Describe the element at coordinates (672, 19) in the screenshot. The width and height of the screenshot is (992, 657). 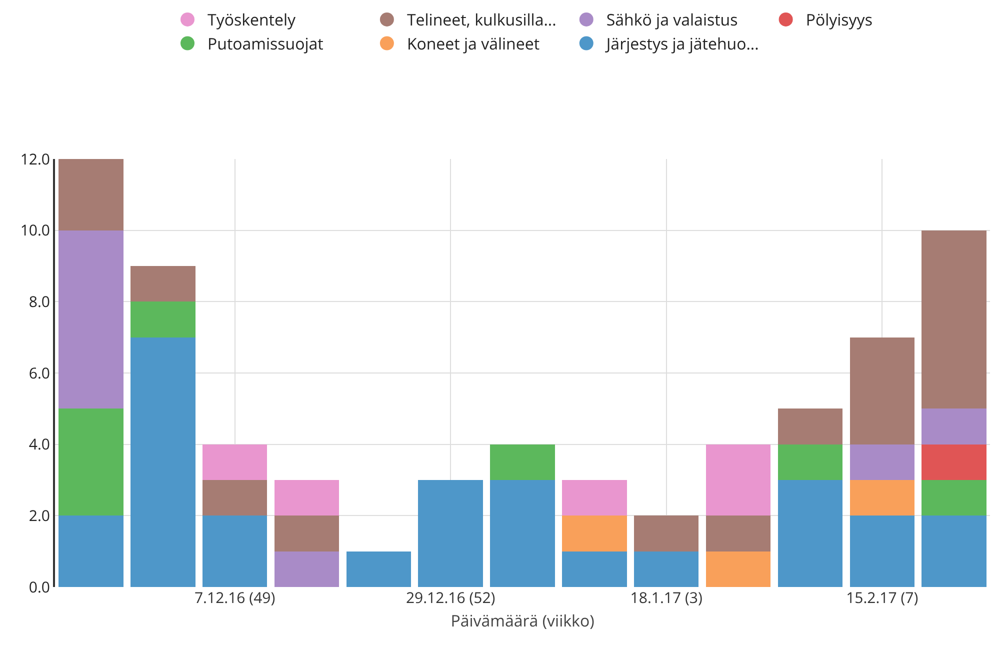
I see `legend-label: Sähkö ja valaistus` at that location.